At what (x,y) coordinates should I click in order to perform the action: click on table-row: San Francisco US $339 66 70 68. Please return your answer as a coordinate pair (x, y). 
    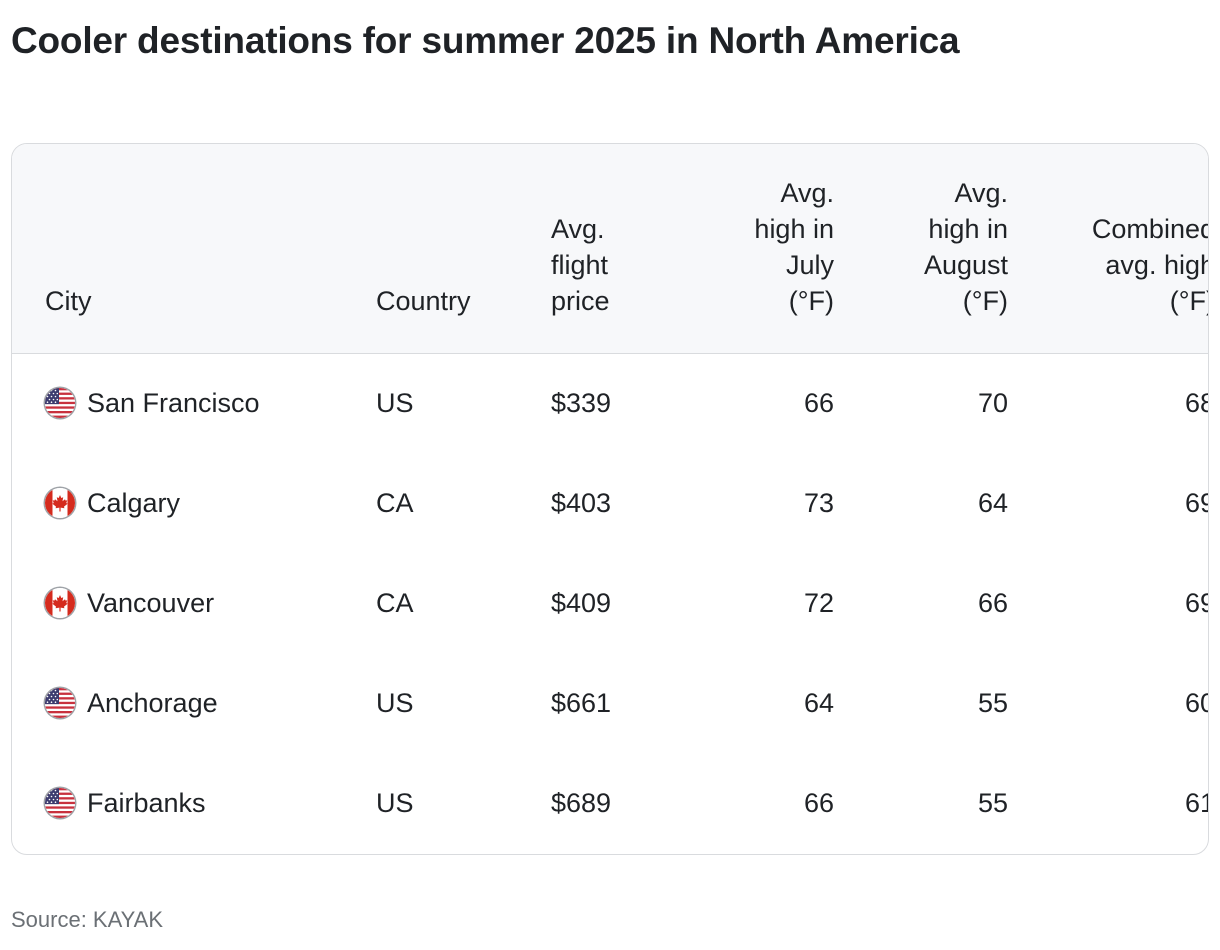
    Looking at the image, I should click on (610, 403).